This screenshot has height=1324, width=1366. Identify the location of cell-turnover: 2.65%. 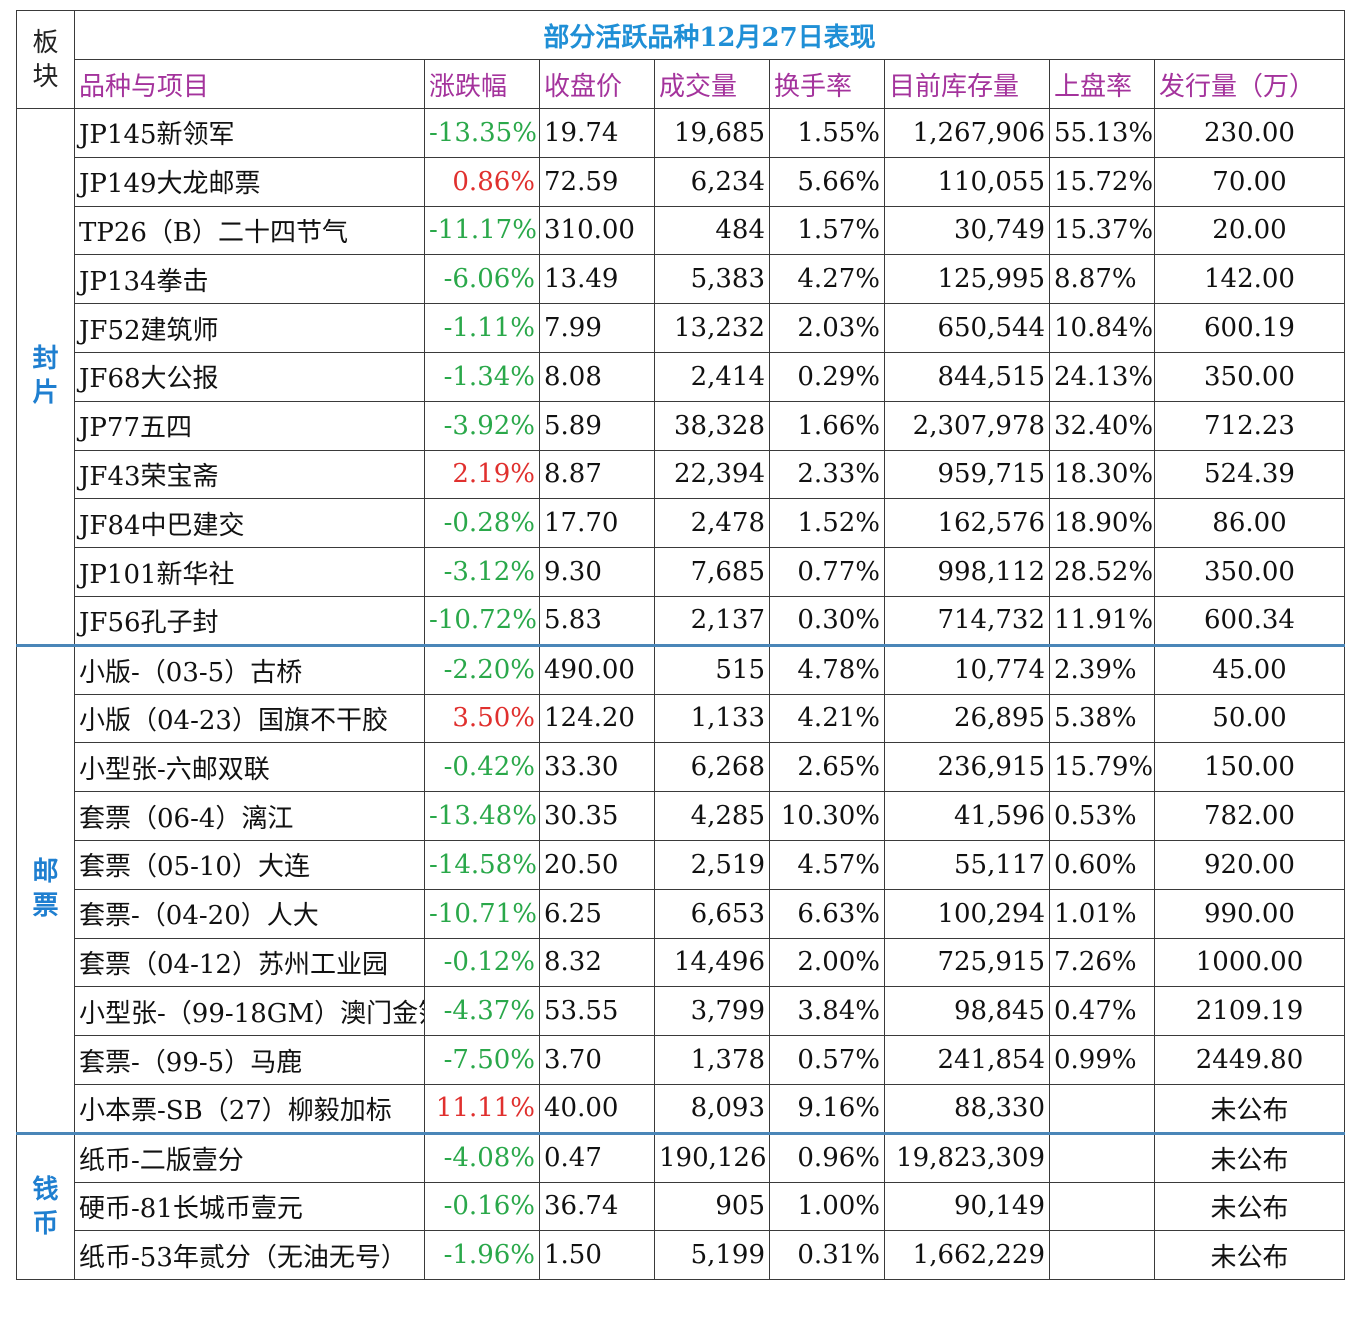
(827, 767).